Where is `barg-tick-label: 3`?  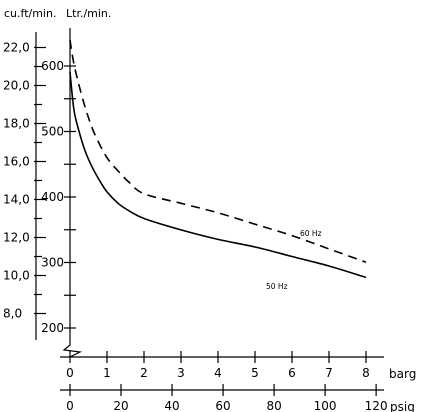 barg-tick-label: 3 is located at coordinates (181, 373).